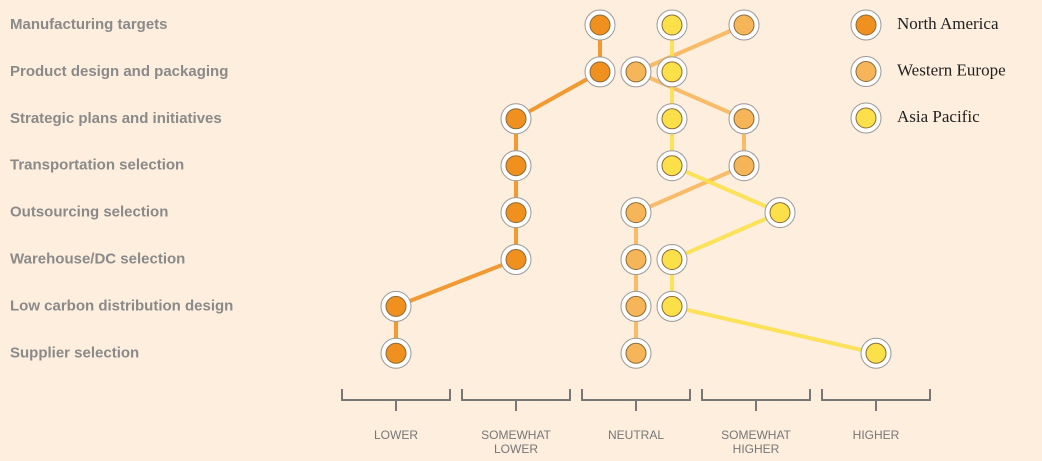 The height and width of the screenshot is (461, 1042). I want to click on category-label: Transportation selection, so click(97, 165).